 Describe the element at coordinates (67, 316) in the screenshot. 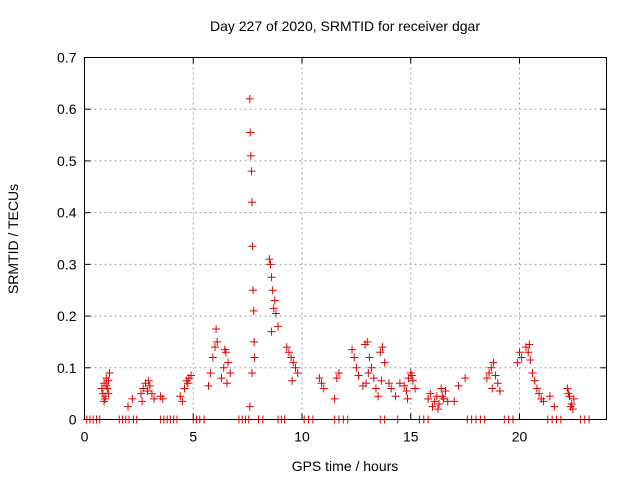

I see `y-tick-label: 0.2` at that location.